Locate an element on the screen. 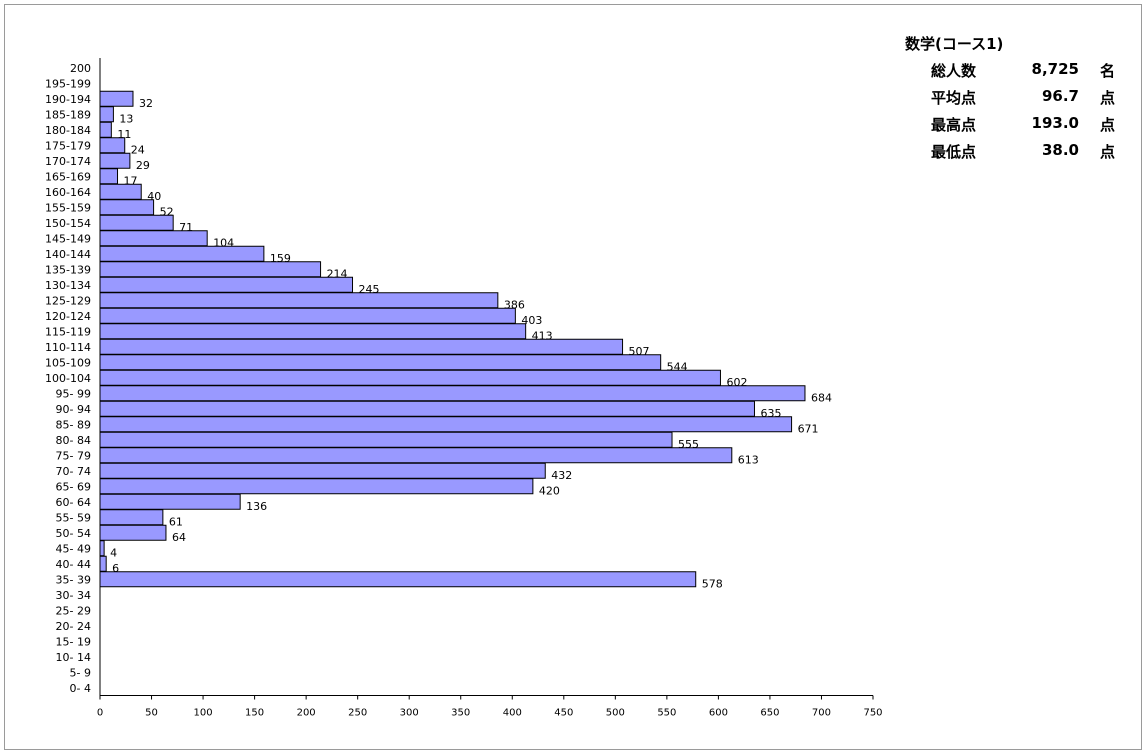 This screenshot has width=1148, height=756. x-tick-label: 50 is located at coordinates (151, 713).